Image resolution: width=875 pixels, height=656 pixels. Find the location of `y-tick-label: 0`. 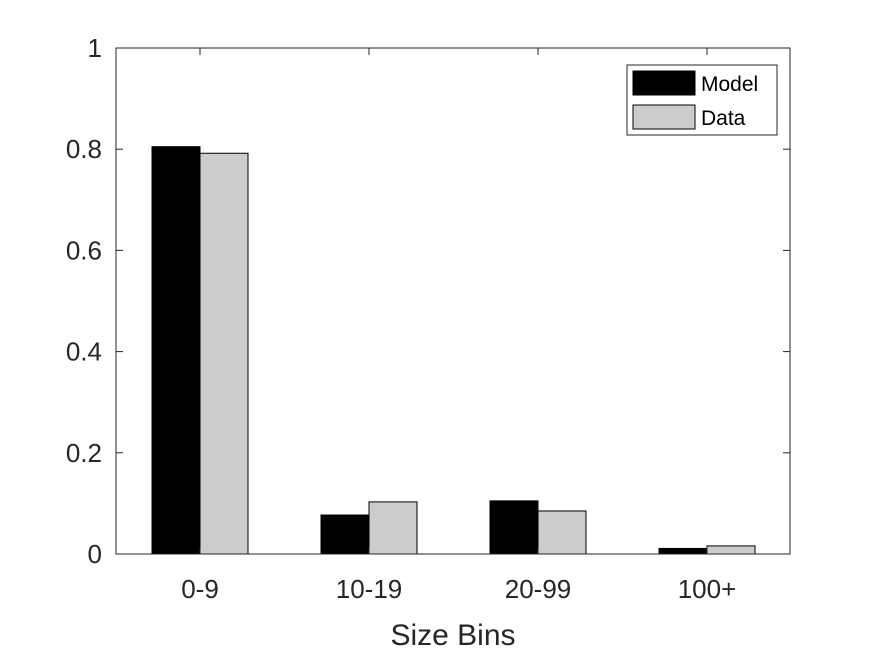

y-tick-label: 0 is located at coordinates (95, 554).